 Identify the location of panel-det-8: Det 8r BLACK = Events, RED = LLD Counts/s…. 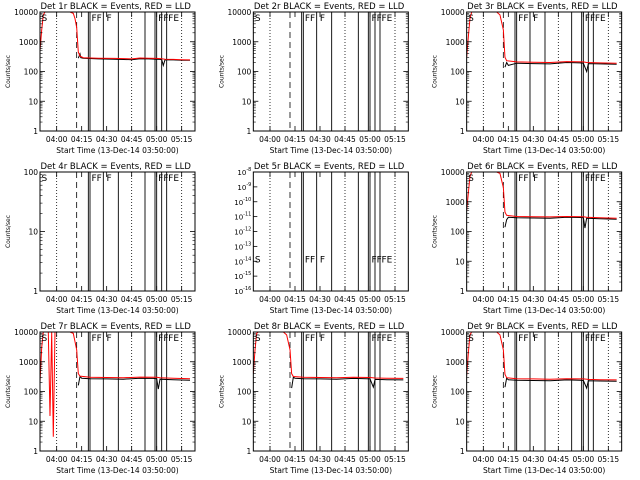
(313, 398).